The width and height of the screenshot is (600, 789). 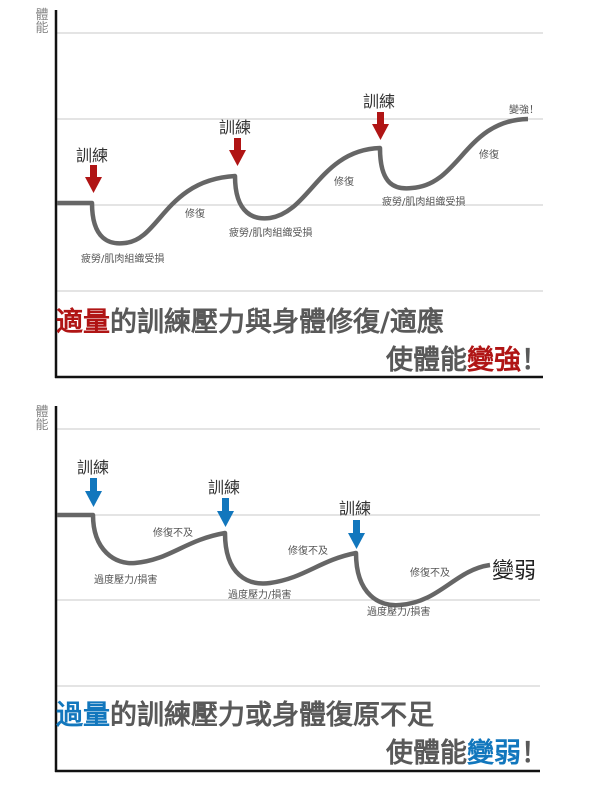 I want to click on caption-line-2: 使體能變強！, so click(x=467, y=357).